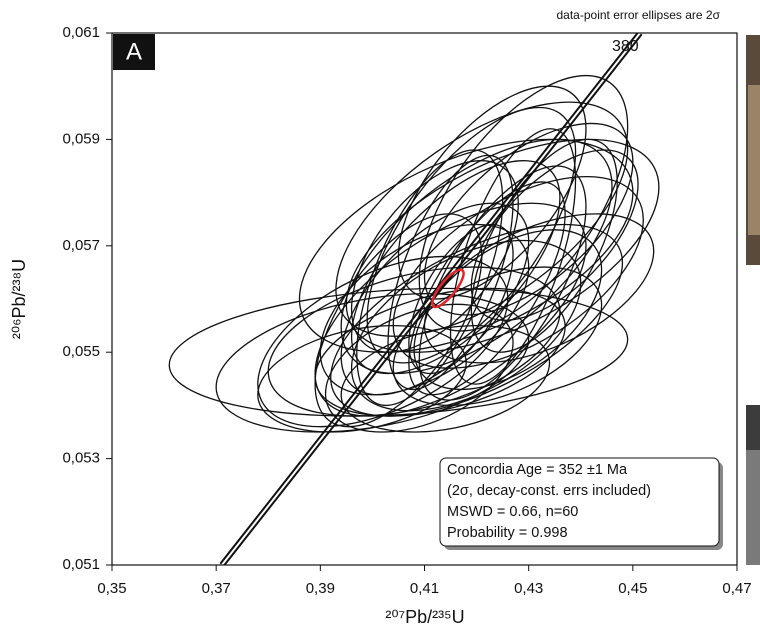 This screenshot has height=633, width=760. I want to click on result-box, so click(579, 502).